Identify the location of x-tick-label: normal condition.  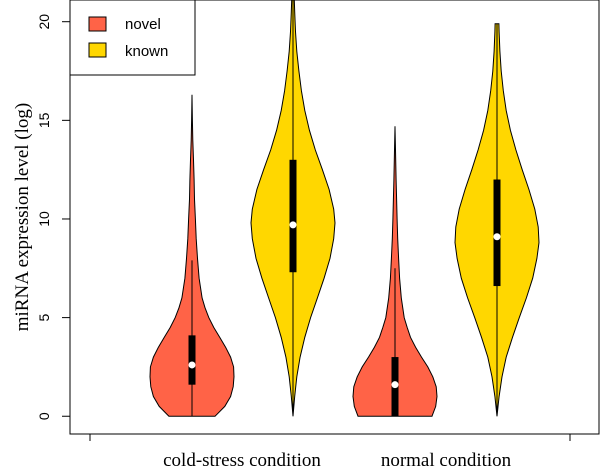
(446, 460).